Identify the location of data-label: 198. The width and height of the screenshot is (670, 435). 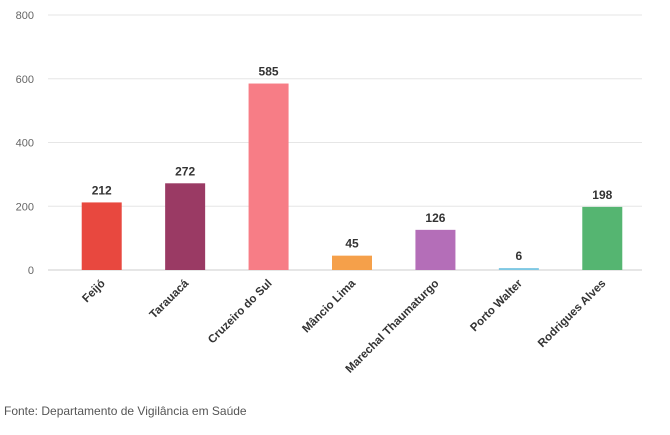
(602, 195).